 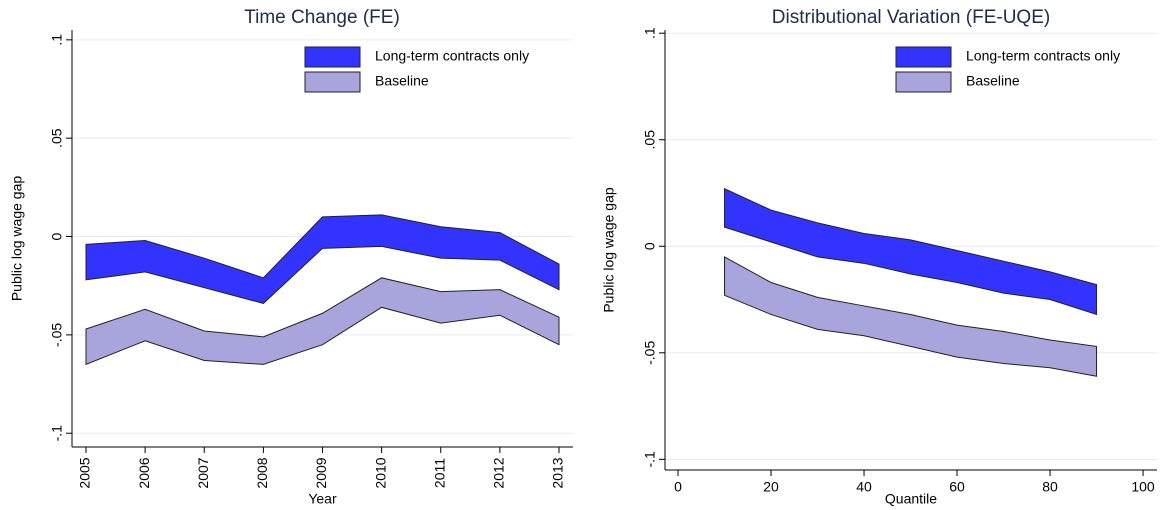 What do you see at coordinates (499, 472) in the screenshot?
I see `x-tick-label: 2012` at bounding box center [499, 472].